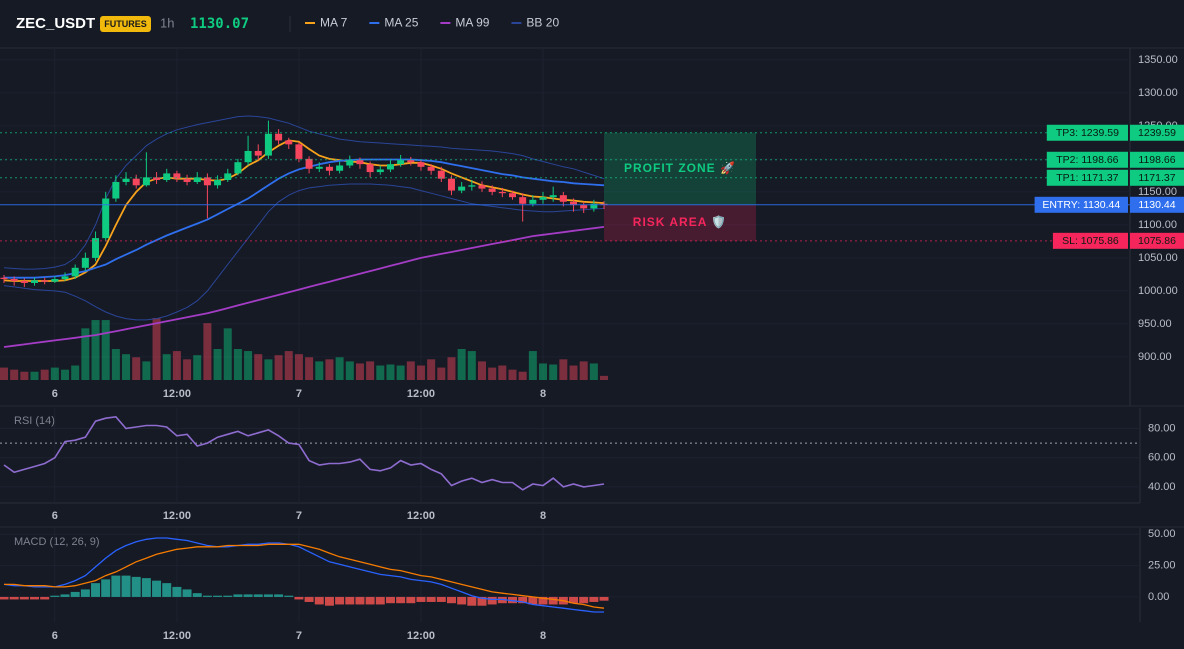 The width and height of the screenshot is (1184, 649). Describe the element at coordinates (1158, 93) in the screenshot. I see `y-tick-label: 1300.00` at that location.